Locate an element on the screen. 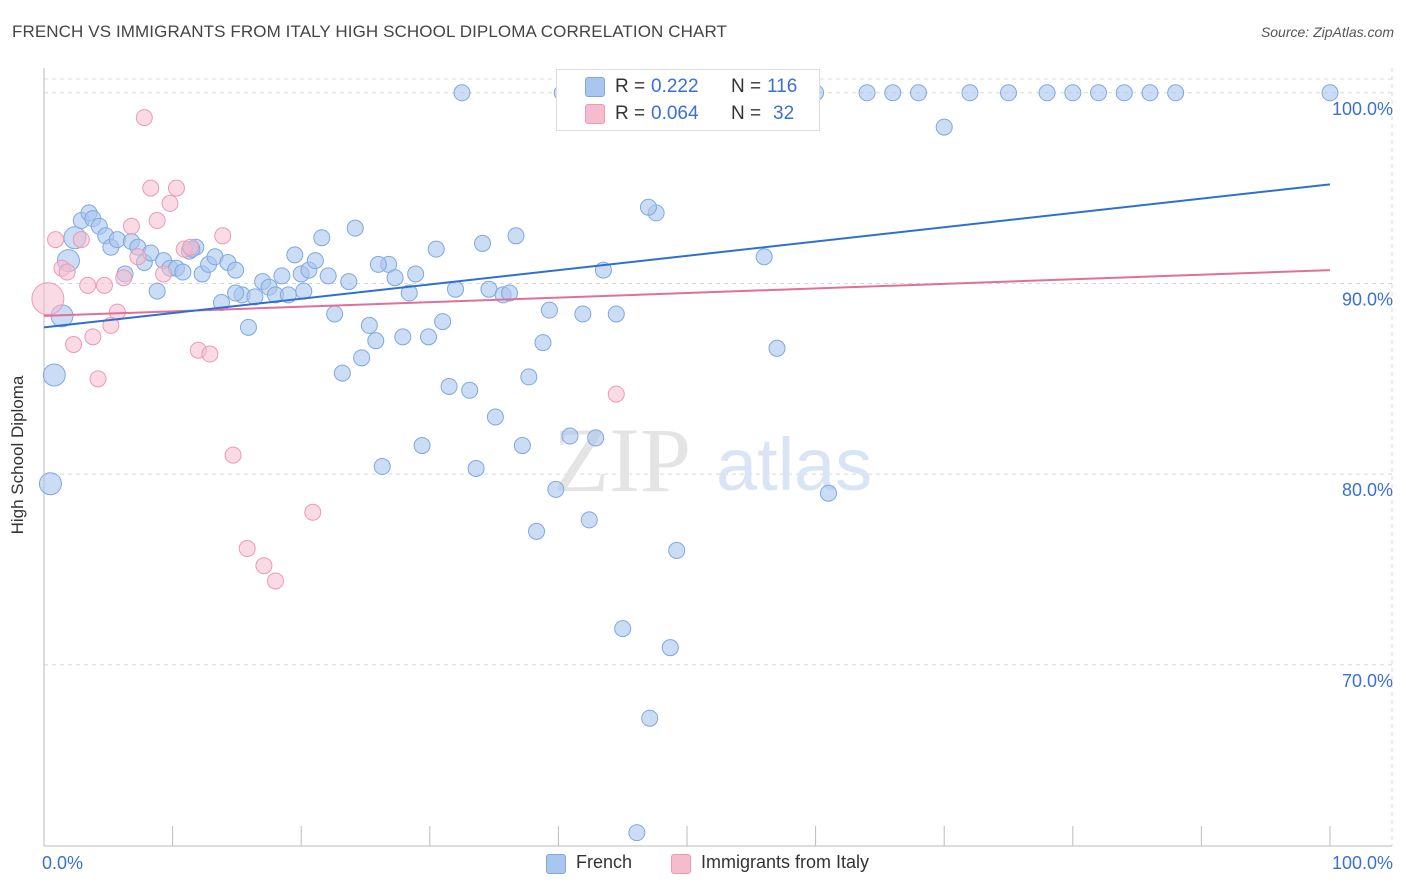 The height and width of the screenshot is (892, 1406). french-legend-swatch is located at coordinates (556, 864).